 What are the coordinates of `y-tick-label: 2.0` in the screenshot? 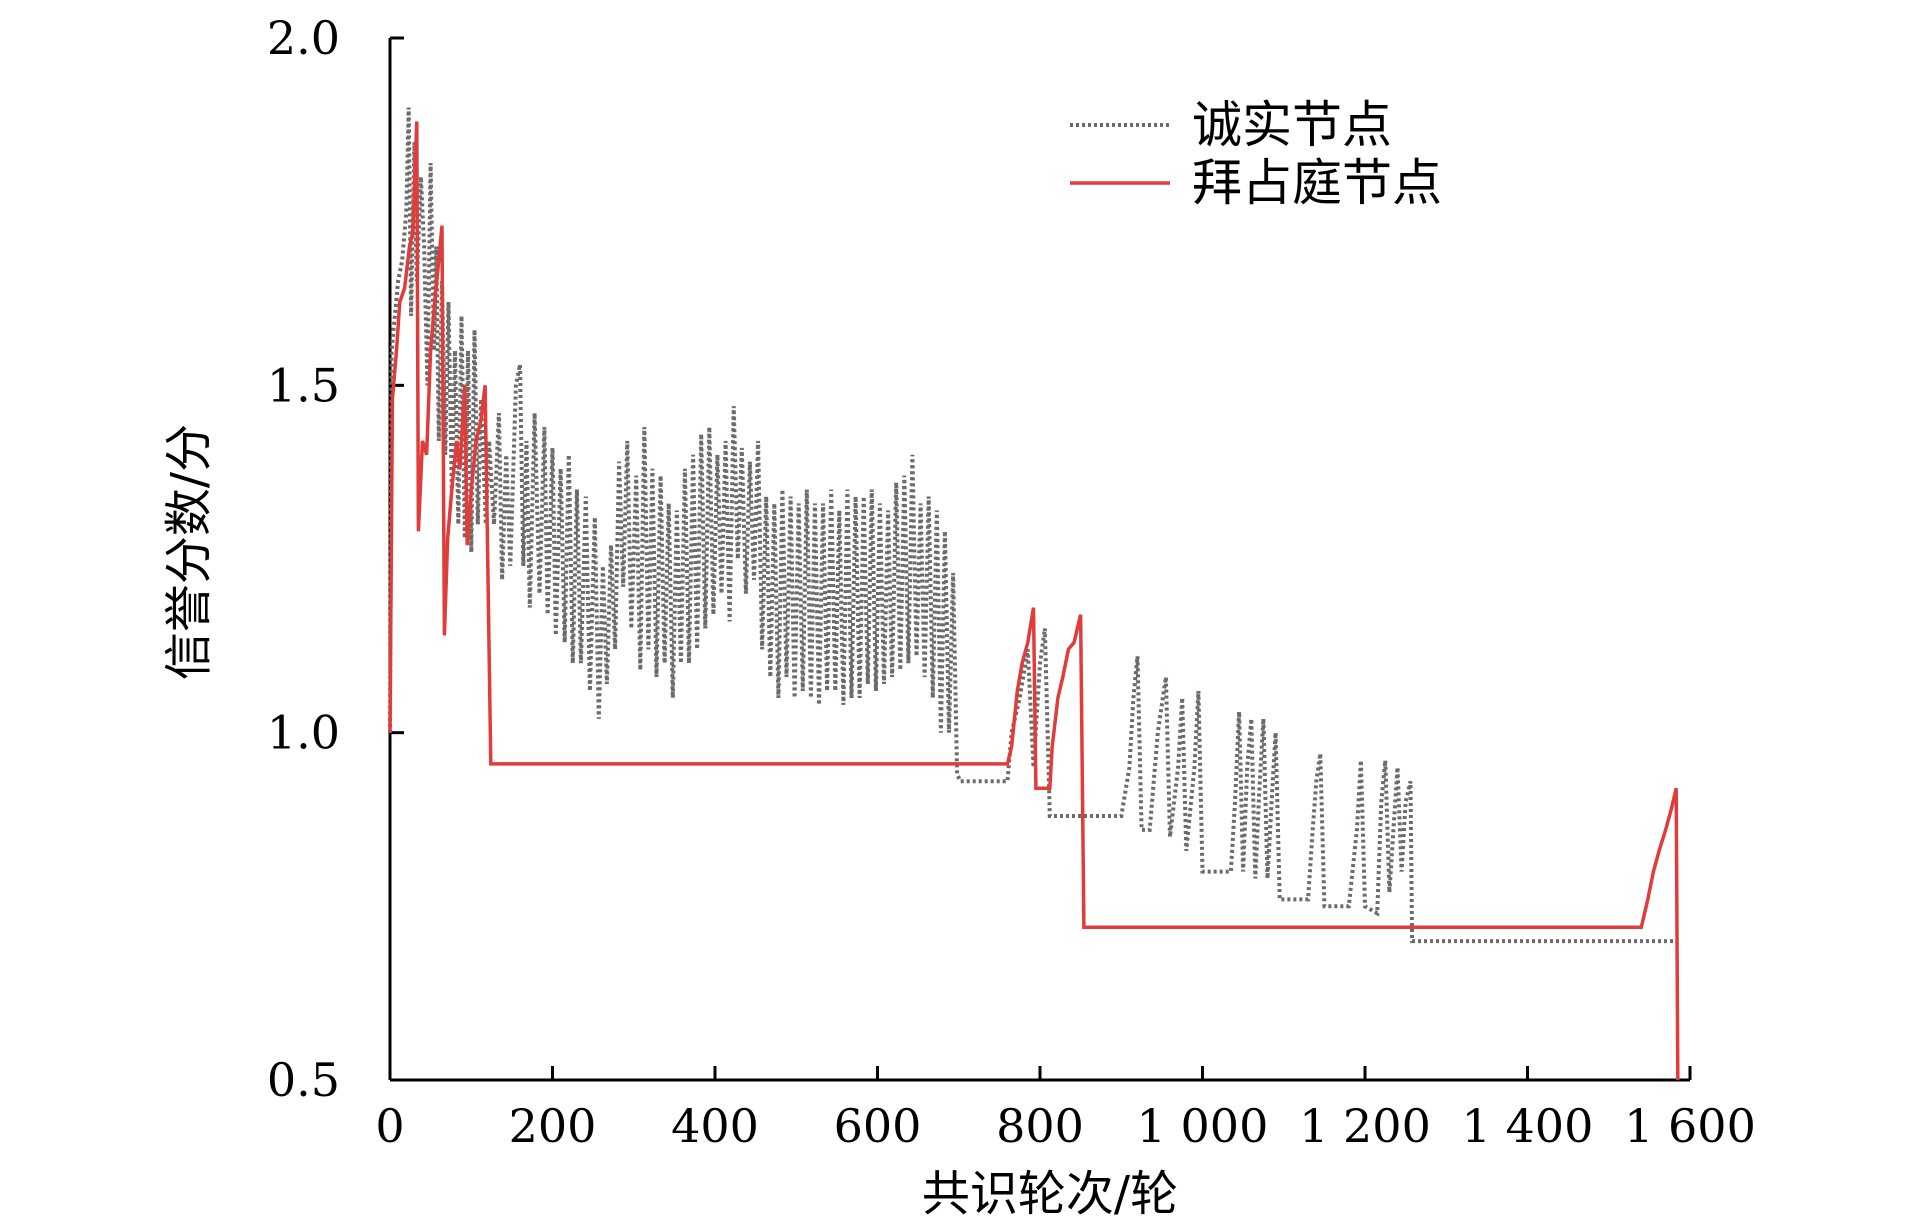 It's located at (303, 38).